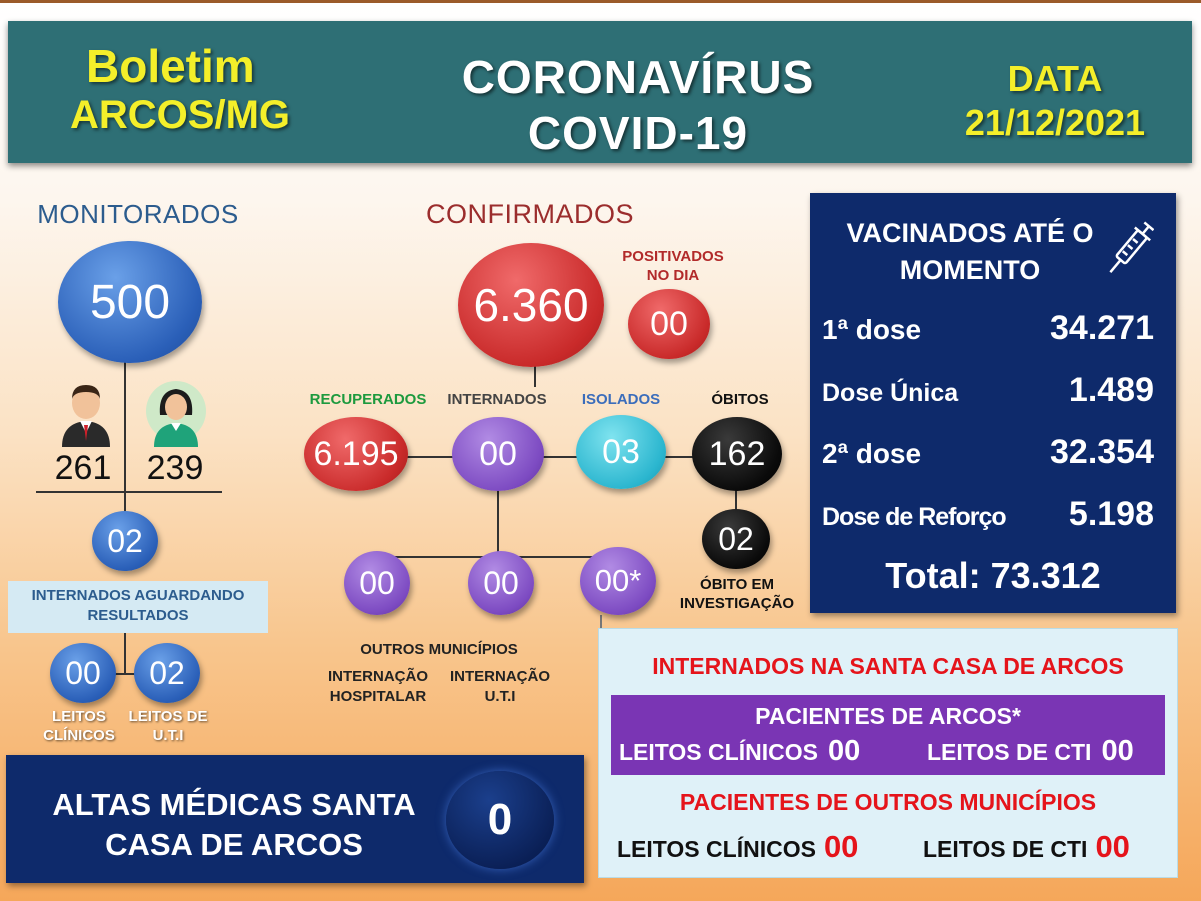  I want to click on monitorados-label: MONITORADOS, so click(138, 214).